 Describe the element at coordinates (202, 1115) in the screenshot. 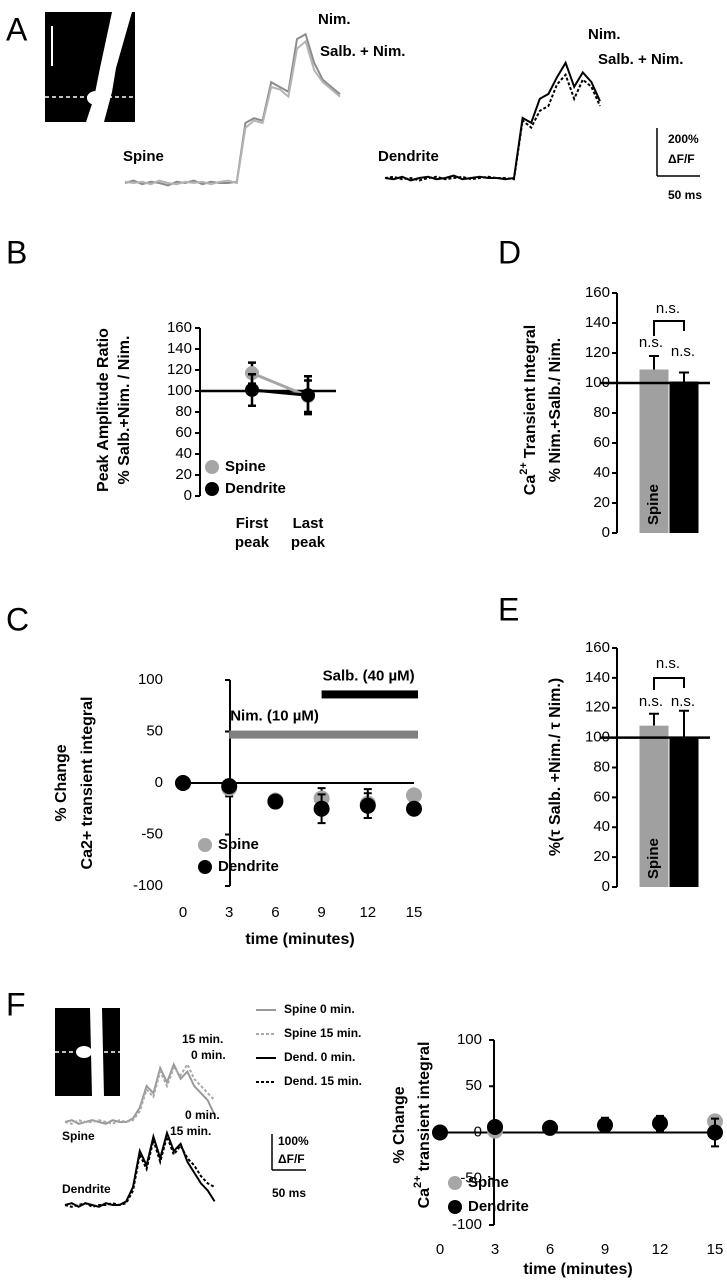

I see `trace-series-label: 0 min.` at that location.